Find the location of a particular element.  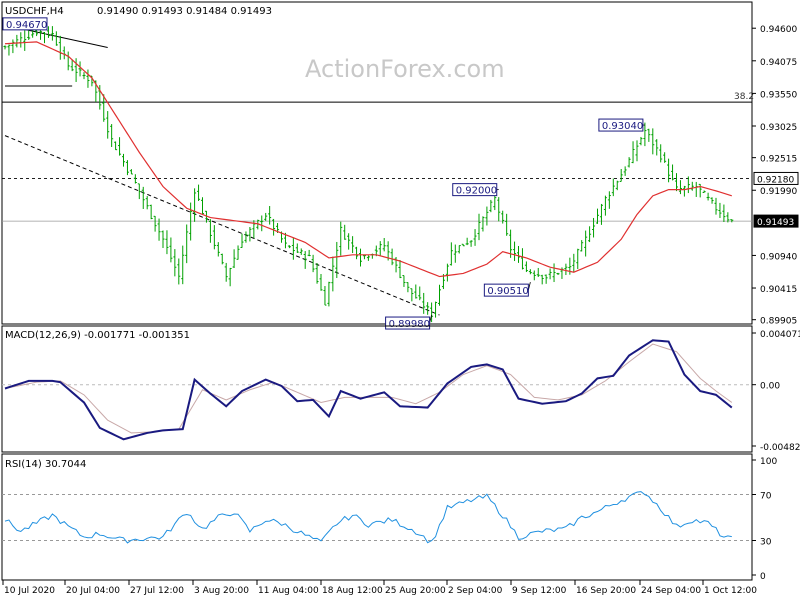

price-tick-label: 0.94075 is located at coordinates (778, 63).